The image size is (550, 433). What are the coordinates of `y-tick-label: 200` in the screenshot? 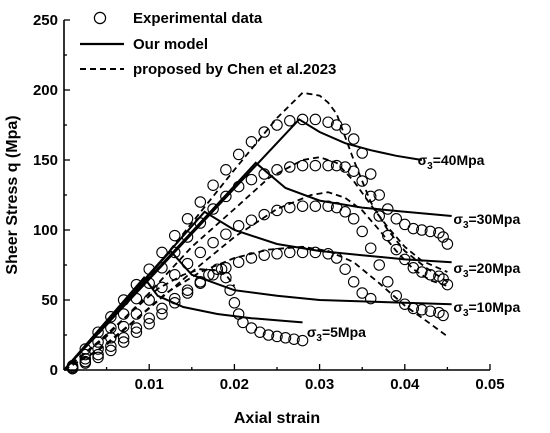 It's located at (45, 90).